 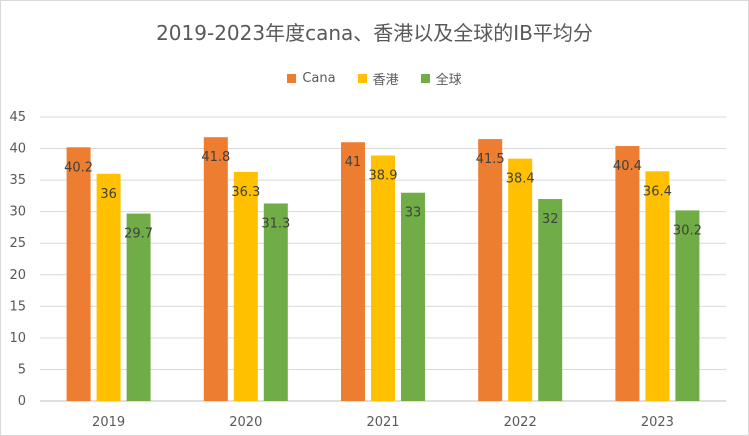 I want to click on data-label: 41.8, so click(x=215, y=157).